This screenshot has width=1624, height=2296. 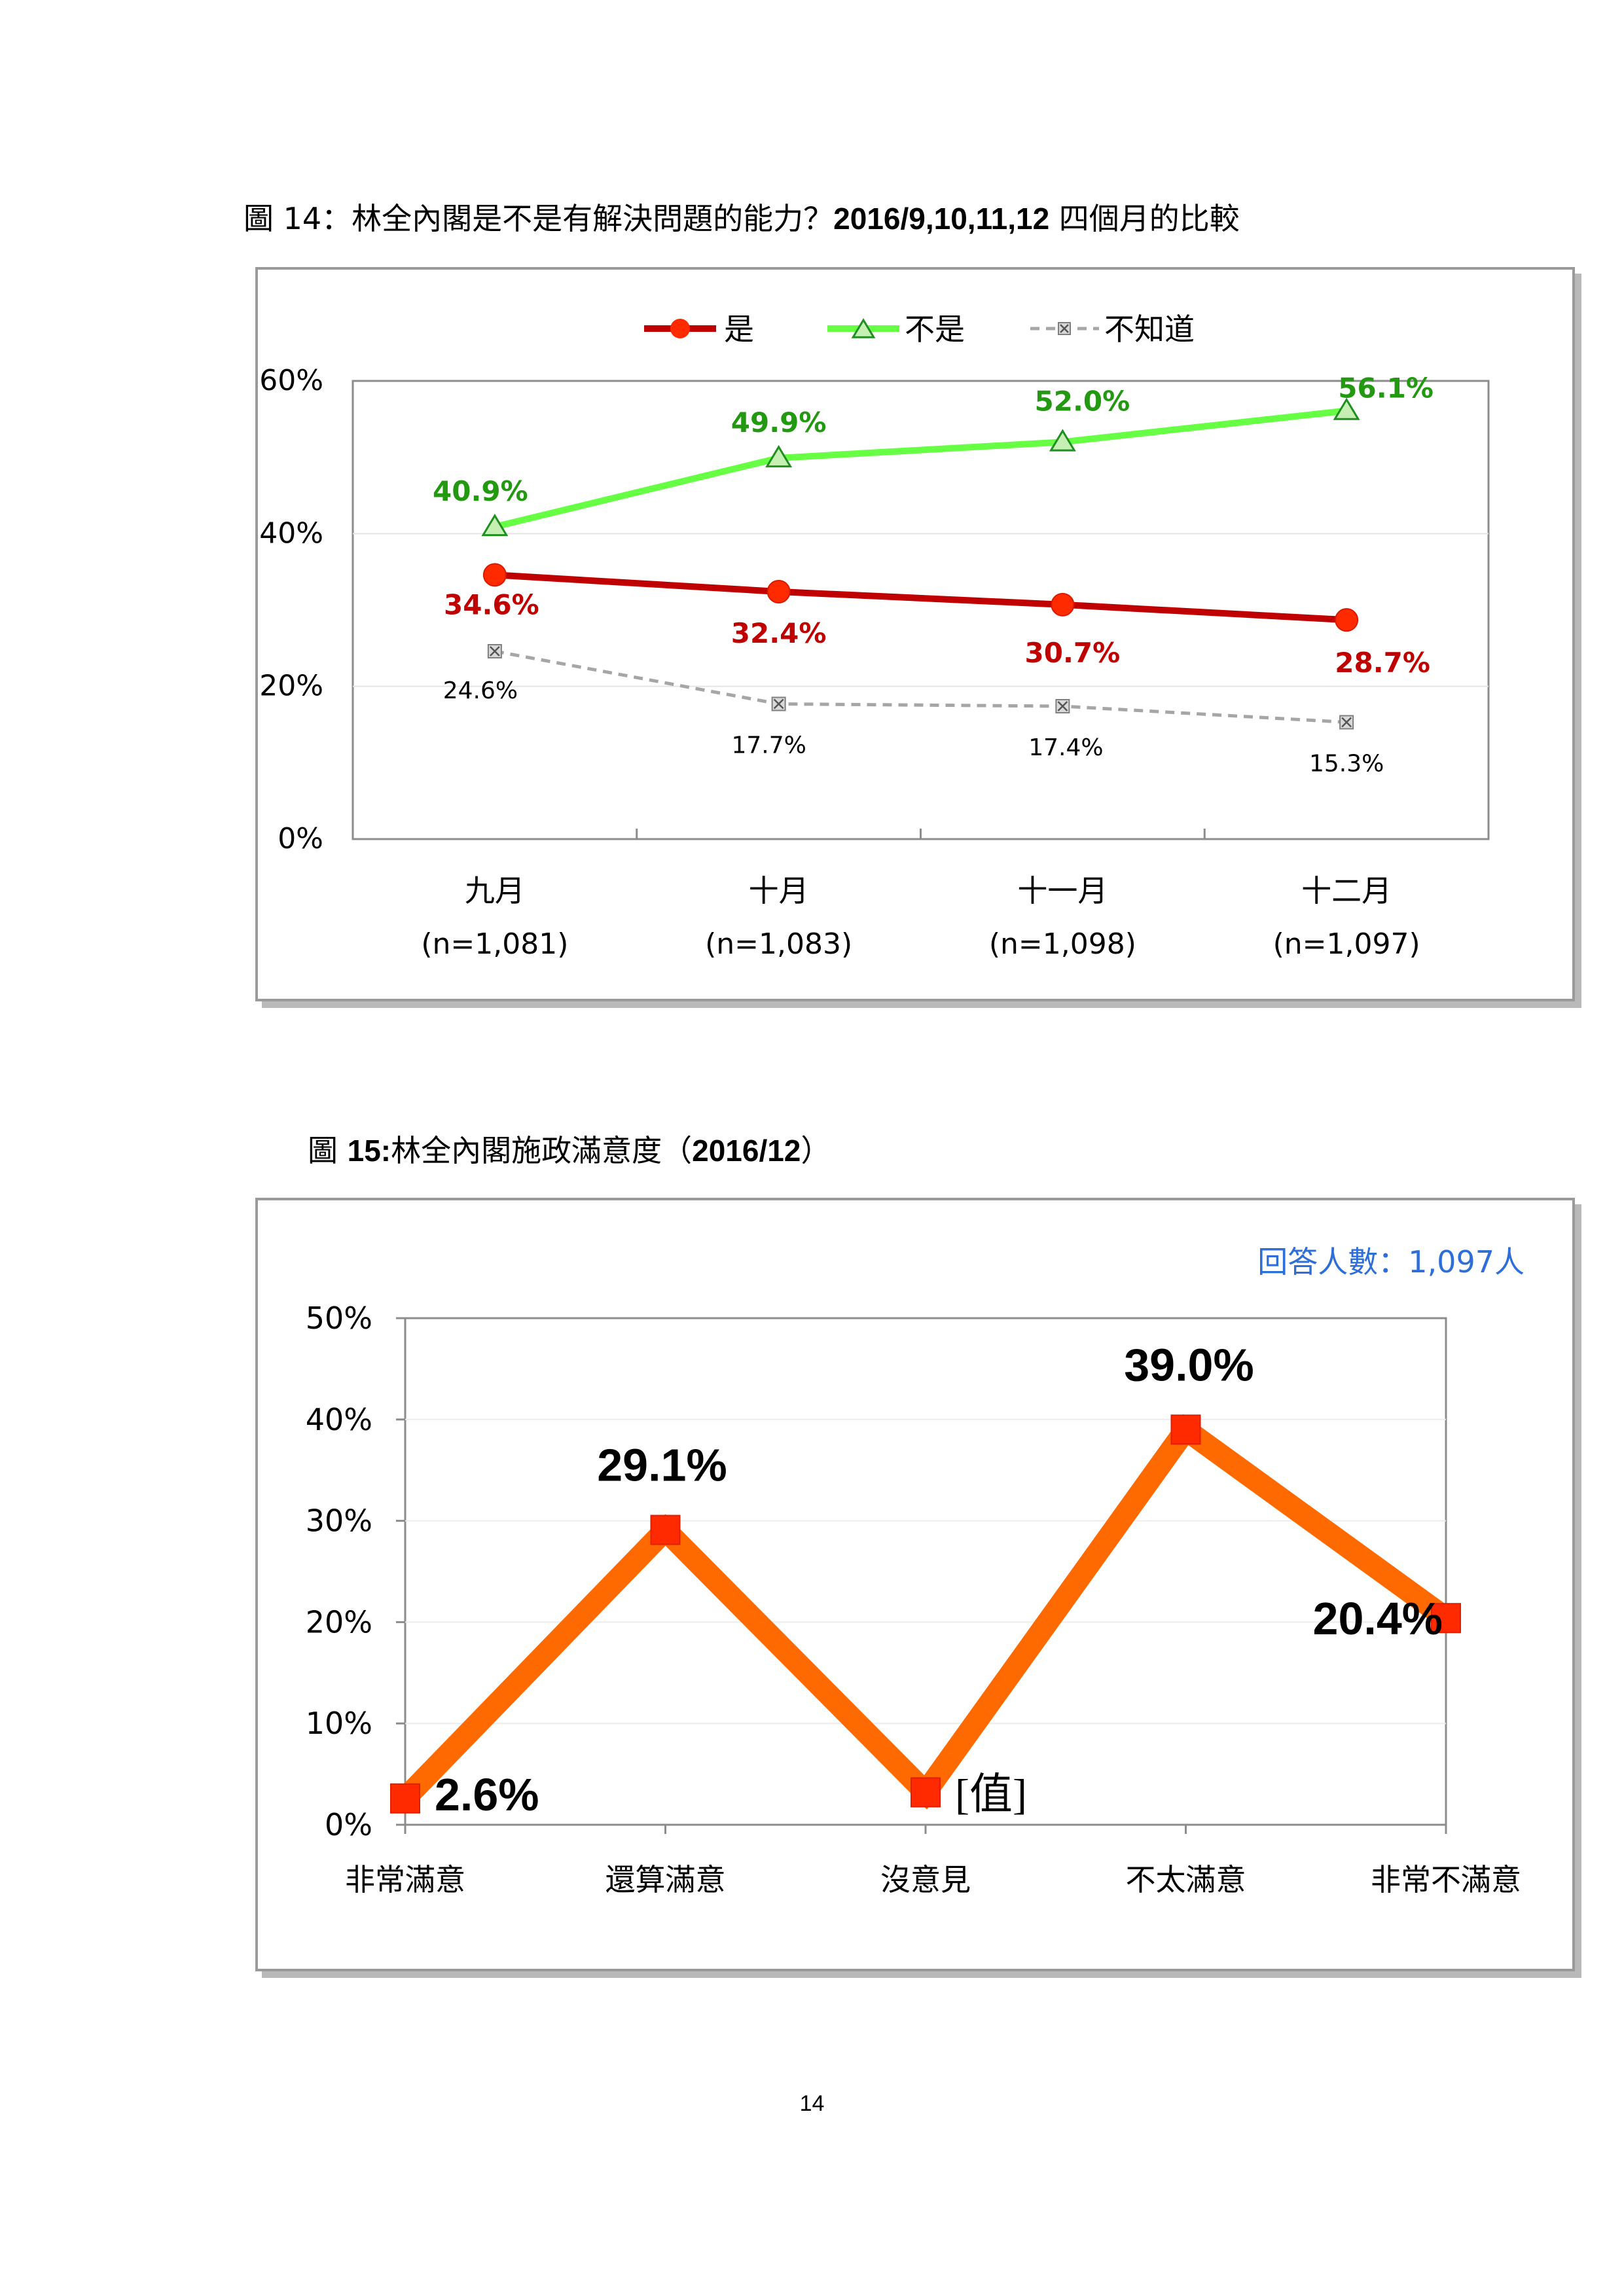 I want to click on x-category-label: 還算滿意, so click(x=665, y=1879).